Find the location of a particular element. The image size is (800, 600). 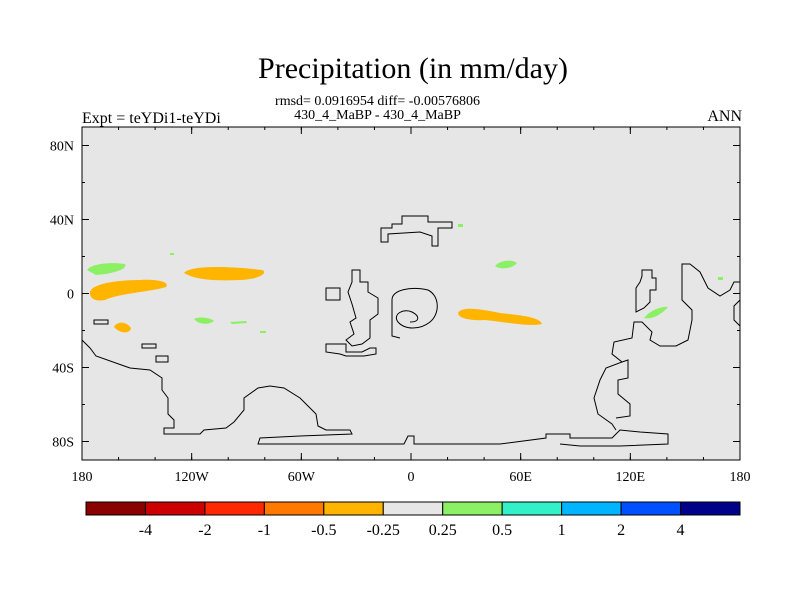

x-tick-label: 0 is located at coordinates (411, 477).